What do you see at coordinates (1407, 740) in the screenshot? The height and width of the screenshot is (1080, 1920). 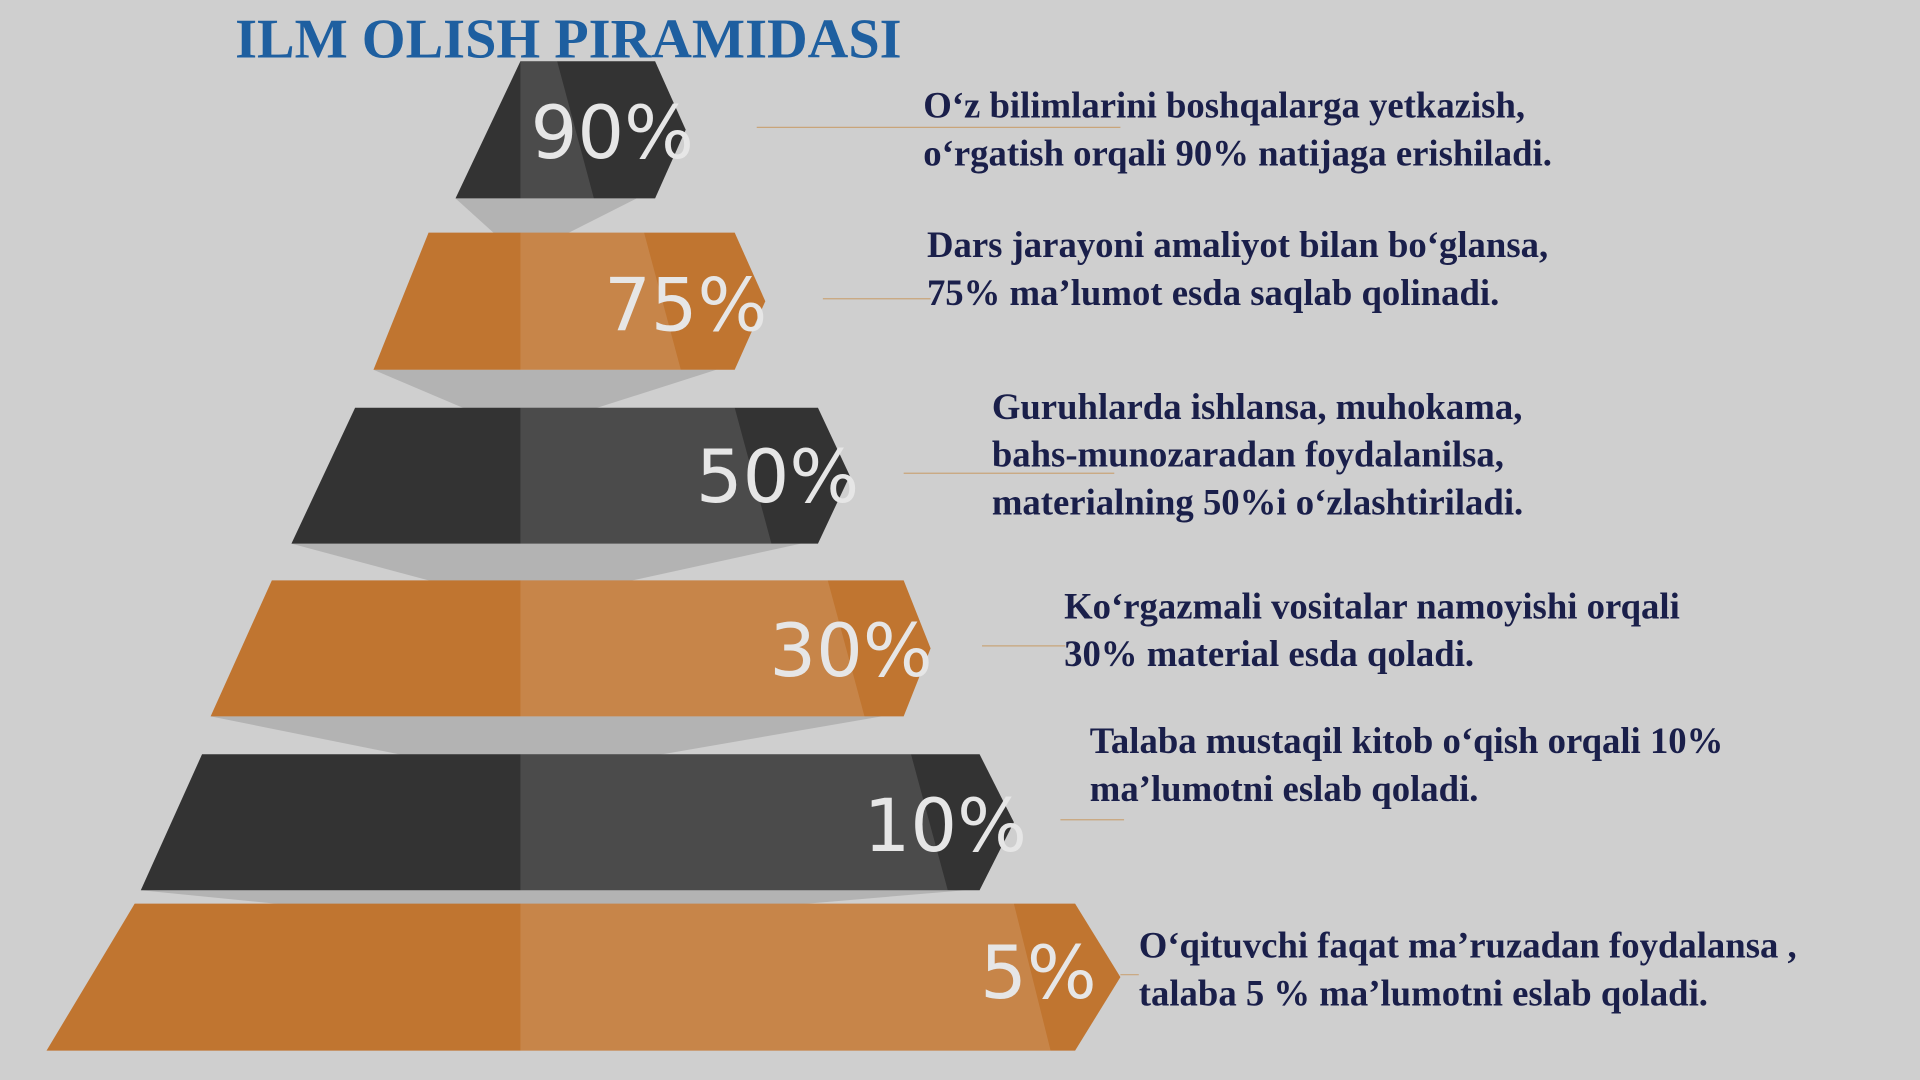 I see `description-line: Talaba mustaqil kitob o‘qish orqali 10%` at bounding box center [1407, 740].